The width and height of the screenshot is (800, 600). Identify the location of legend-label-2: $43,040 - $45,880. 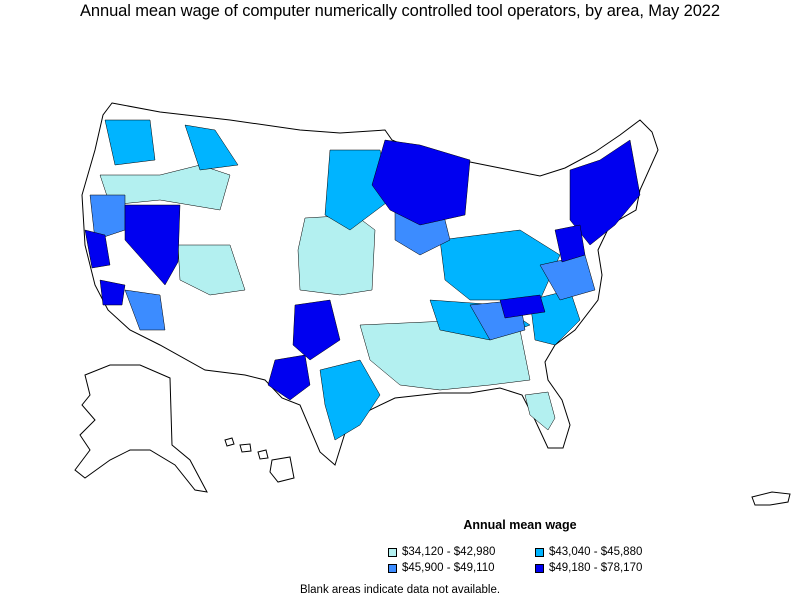
(596, 552).